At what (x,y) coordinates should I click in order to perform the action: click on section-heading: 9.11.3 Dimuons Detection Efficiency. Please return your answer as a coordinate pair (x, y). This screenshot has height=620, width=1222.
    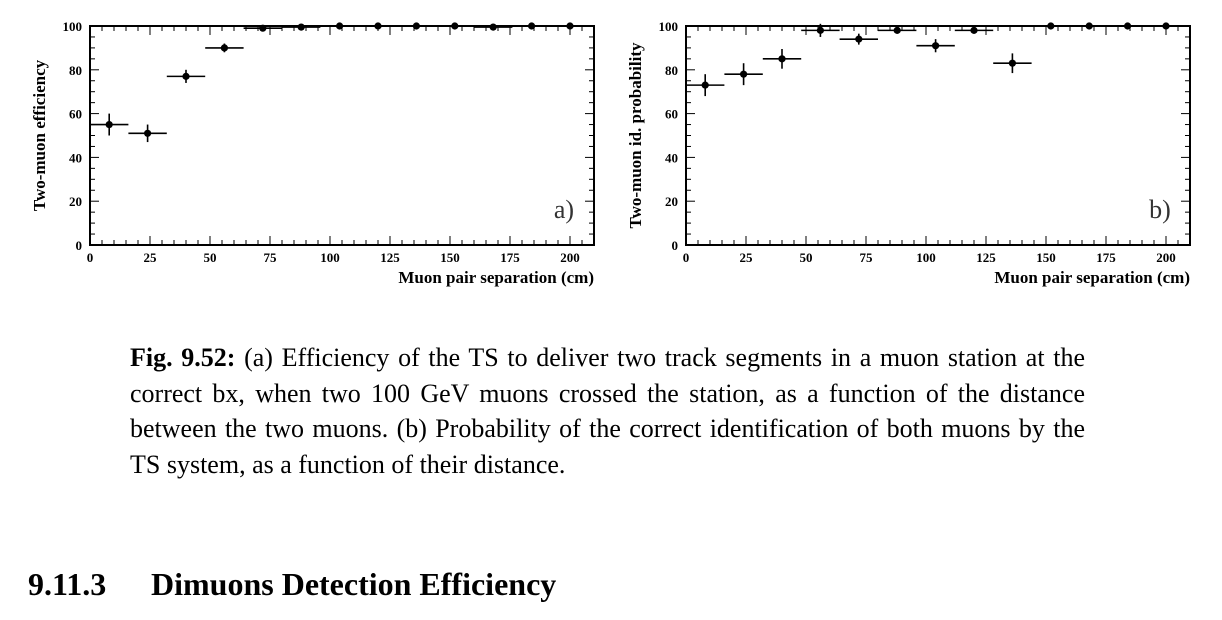
    Looking at the image, I should click on (292, 584).